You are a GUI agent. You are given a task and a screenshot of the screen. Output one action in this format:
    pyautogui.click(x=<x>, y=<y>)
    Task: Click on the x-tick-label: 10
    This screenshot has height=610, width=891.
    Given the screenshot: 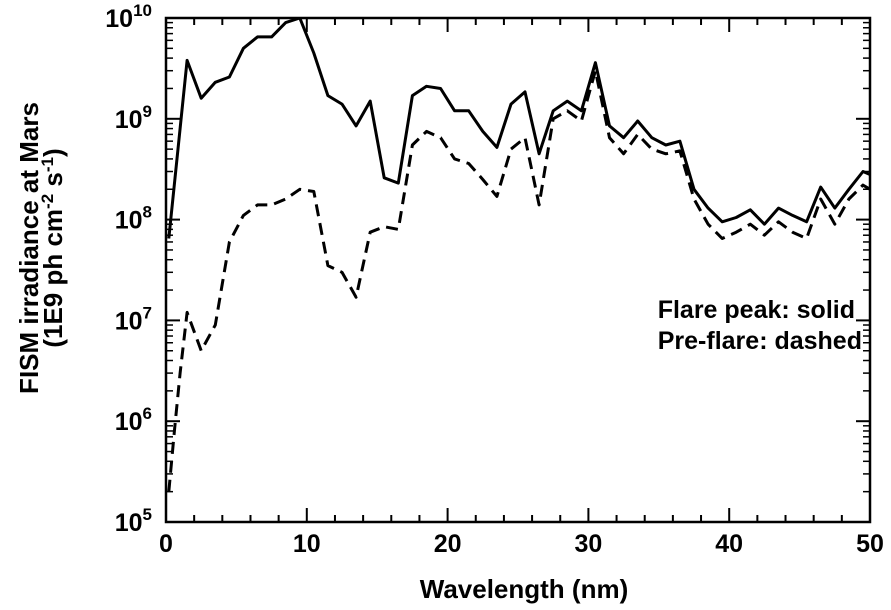 What is the action you would take?
    pyautogui.click(x=307, y=544)
    